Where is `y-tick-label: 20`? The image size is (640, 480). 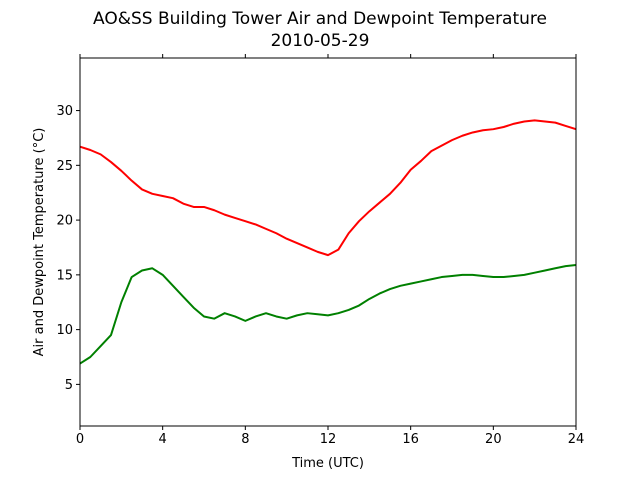 y-tick-label: 20 is located at coordinates (64, 221).